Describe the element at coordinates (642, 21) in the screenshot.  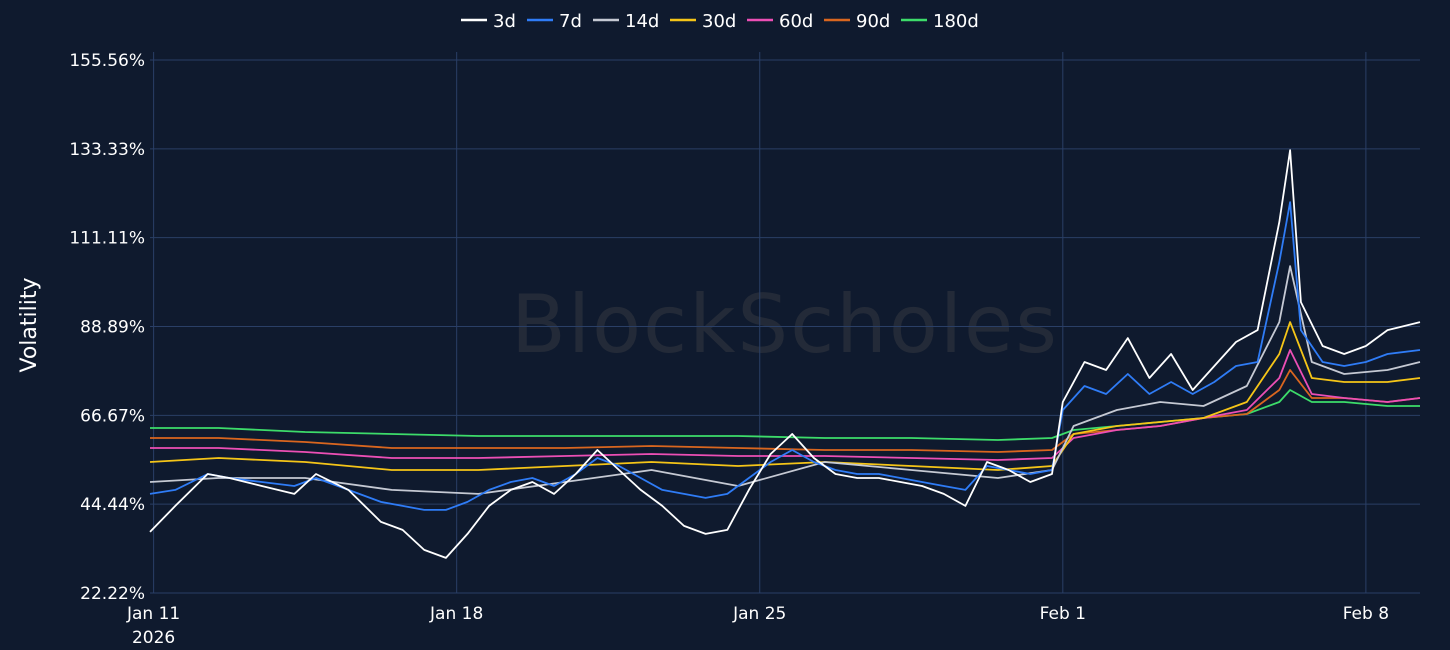
I see `legend-label: 14d` at that location.